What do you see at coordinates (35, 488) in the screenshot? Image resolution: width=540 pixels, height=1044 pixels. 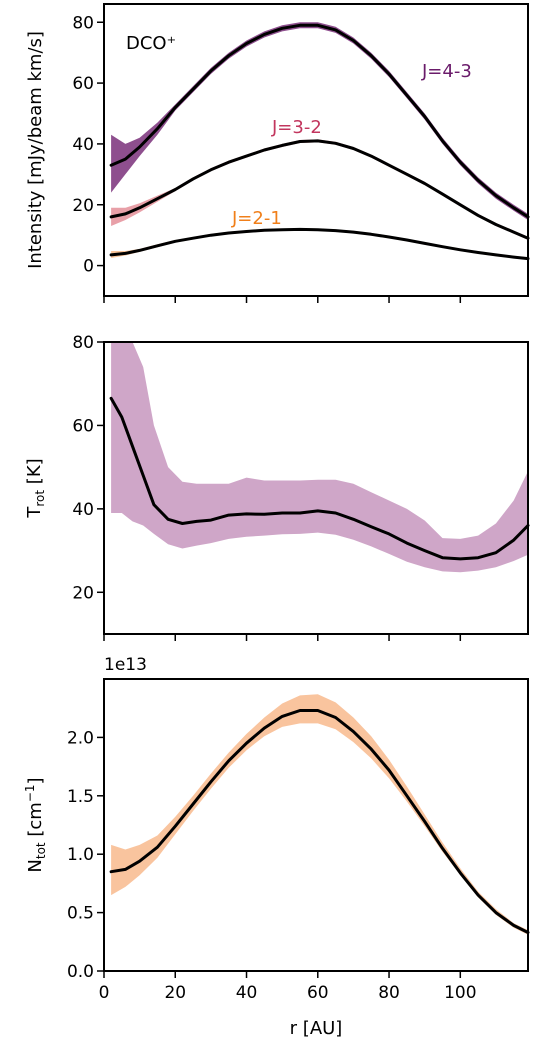 I see `trot-ylabel: Trot [K]` at bounding box center [35, 488].